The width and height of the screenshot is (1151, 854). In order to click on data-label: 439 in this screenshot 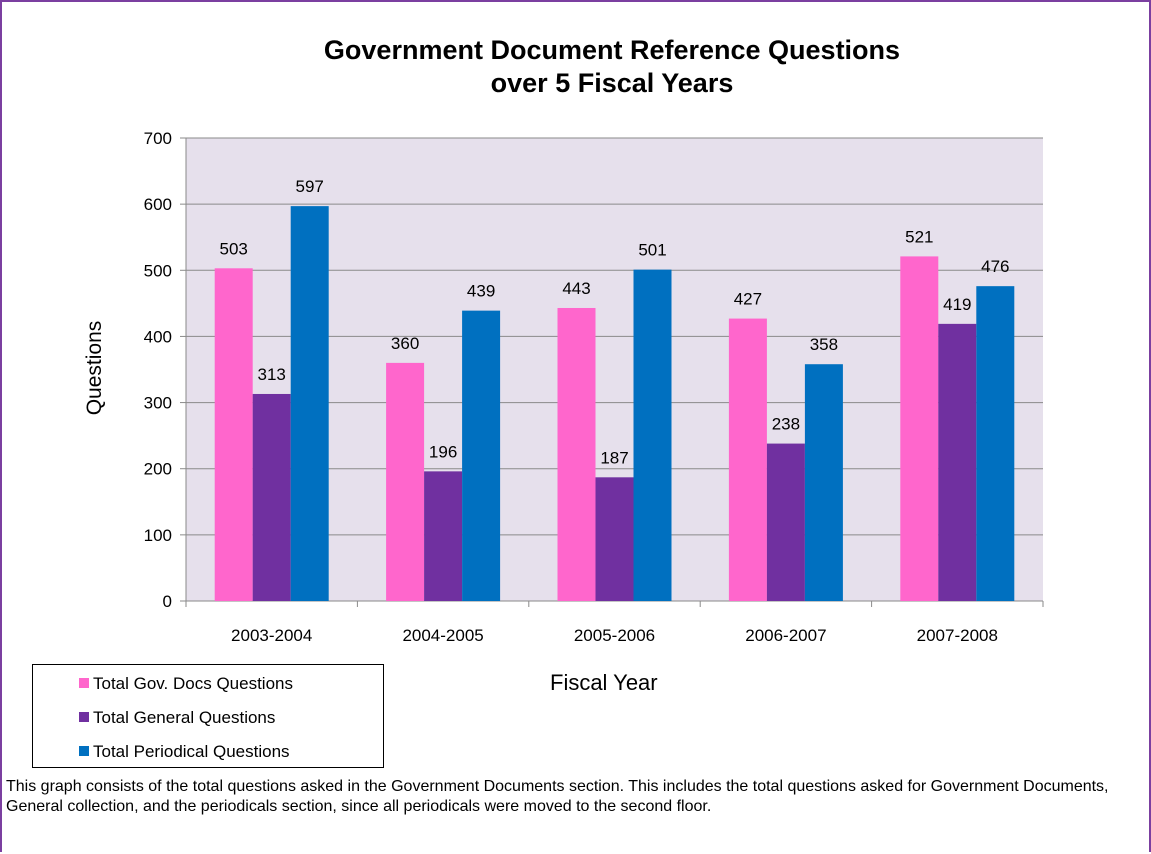, I will do `click(481, 291)`.